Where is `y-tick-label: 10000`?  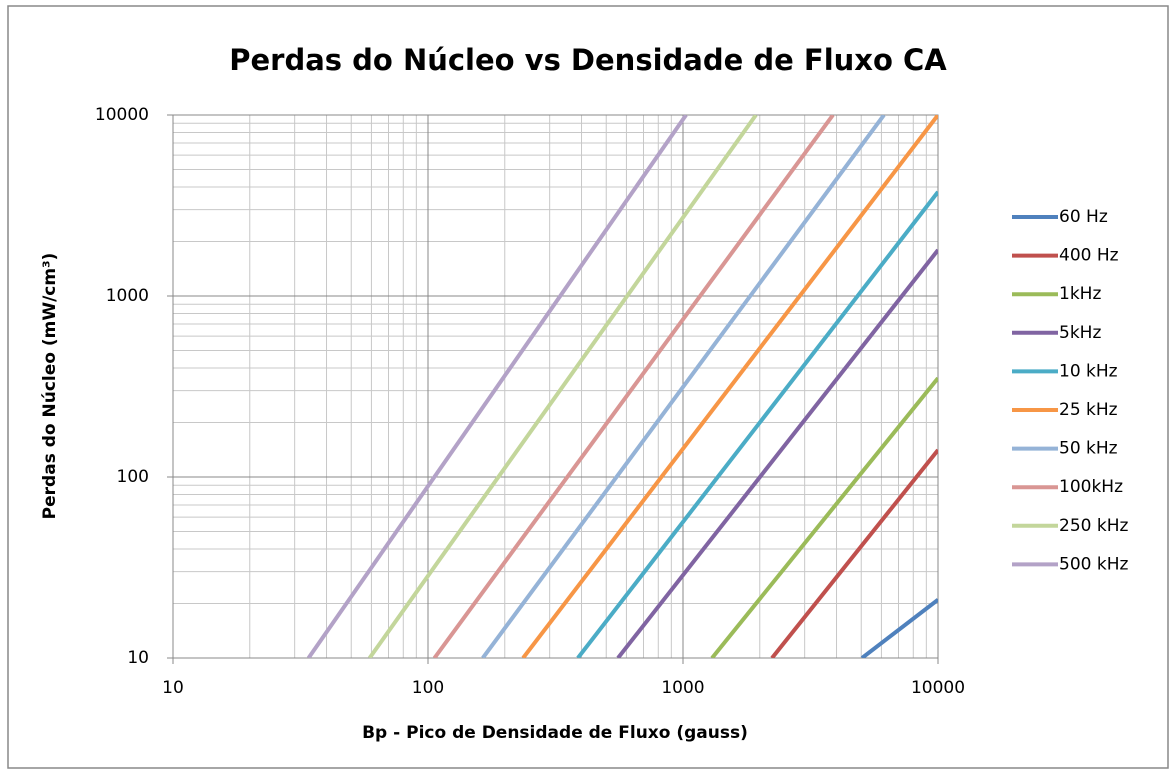
y-tick-label: 10000 is located at coordinates (122, 115).